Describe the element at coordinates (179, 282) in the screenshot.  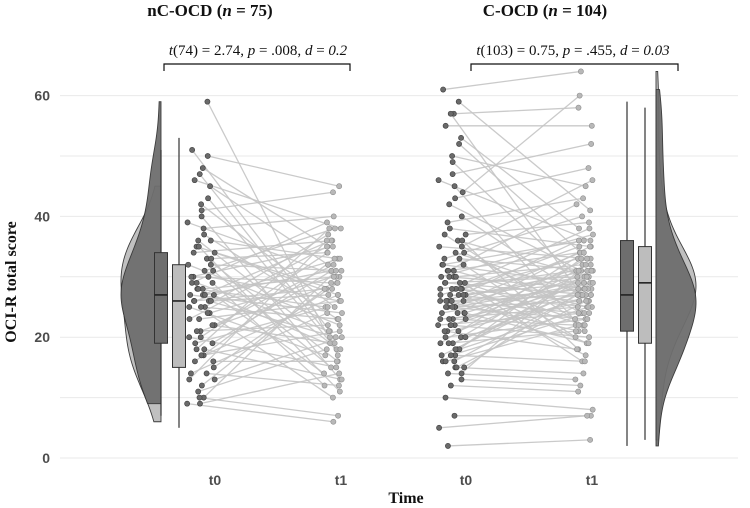
I see `boxplot-t1` at that location.